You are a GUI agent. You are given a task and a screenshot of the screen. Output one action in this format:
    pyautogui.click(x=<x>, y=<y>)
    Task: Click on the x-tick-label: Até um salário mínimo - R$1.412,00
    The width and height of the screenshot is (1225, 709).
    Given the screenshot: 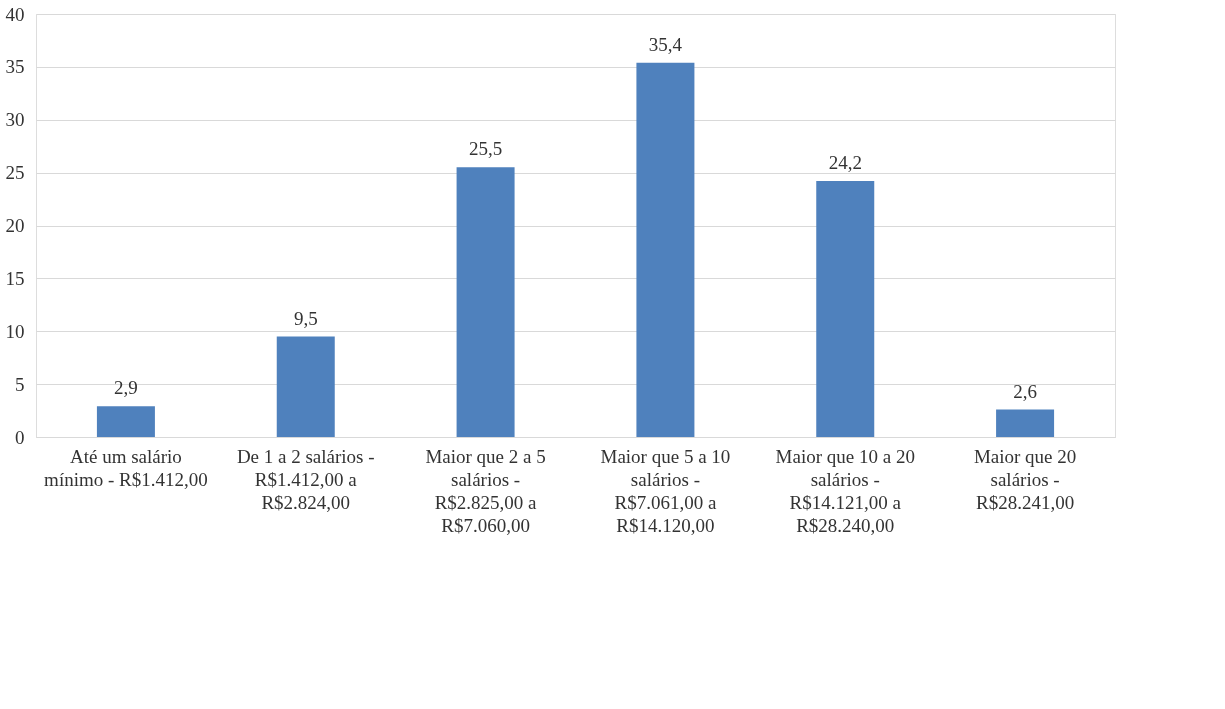 What is the action you would take?
    pyautogui.click(x=126, y=467)
    